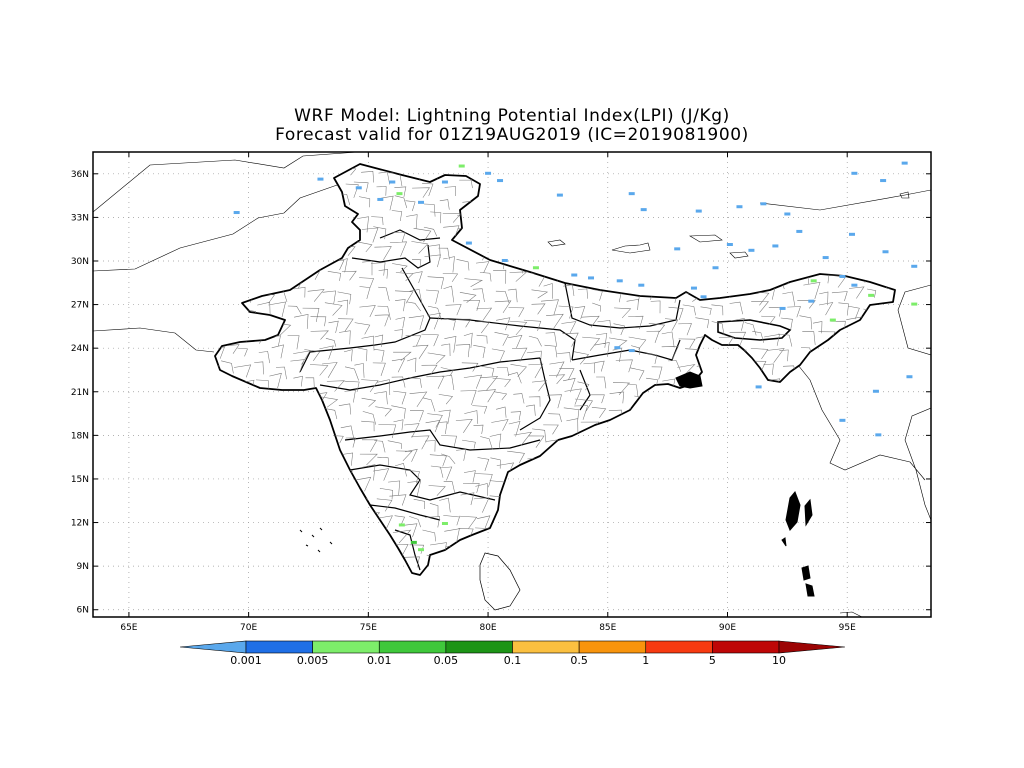  Describe the element at coordinates (779, 660) in the screenshot. I see `colorbar-label: 10` at that location.